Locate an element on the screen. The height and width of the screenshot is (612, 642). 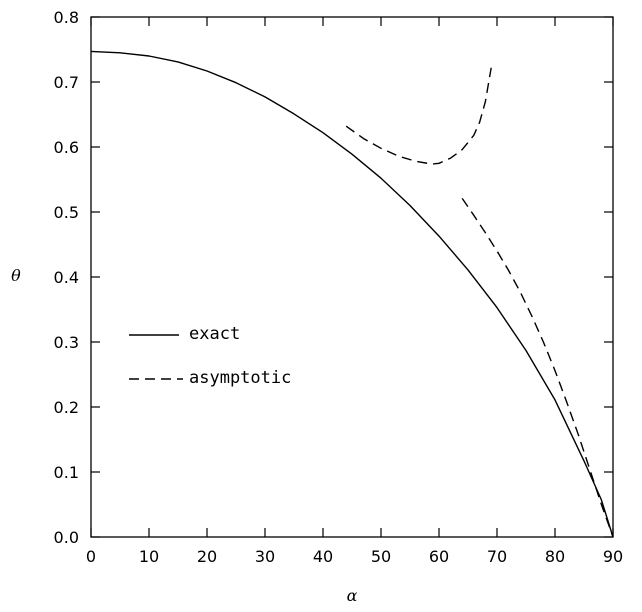
y-tick-label: 0.6 is located at coordinates (66, 147).